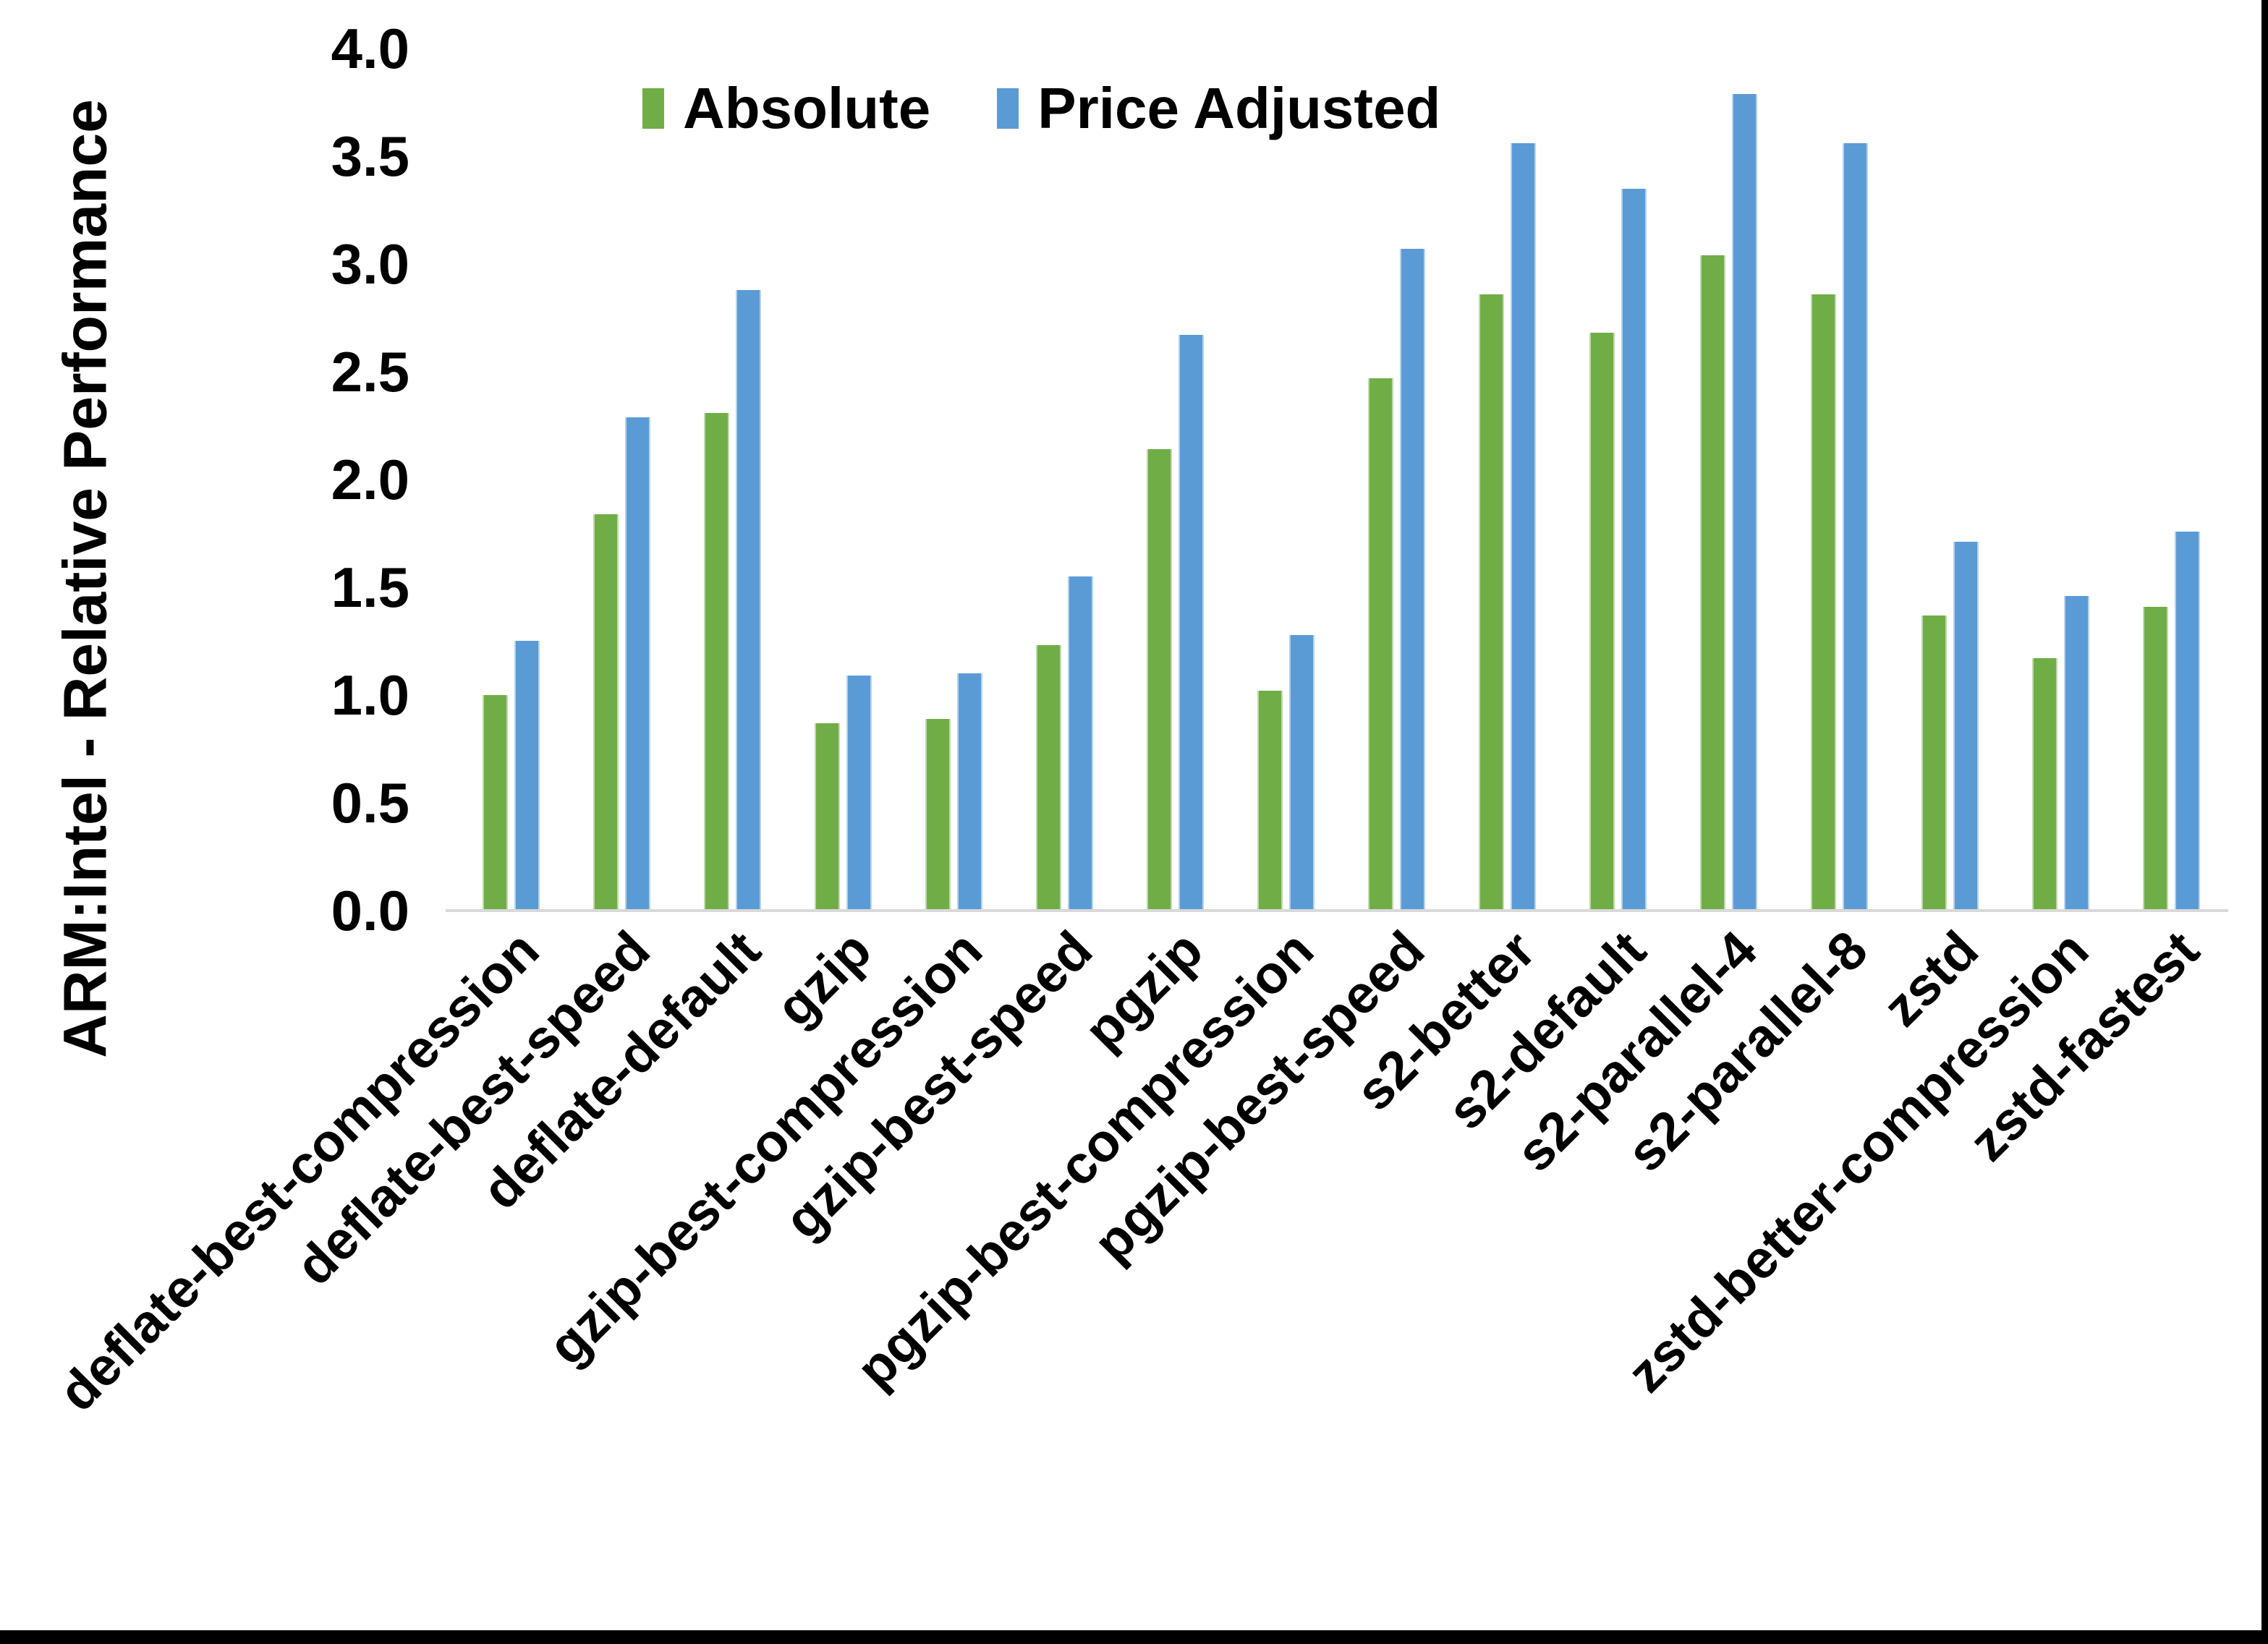  I want to click on price-adjusted-series-swatch-icon, so click(1008, 108).